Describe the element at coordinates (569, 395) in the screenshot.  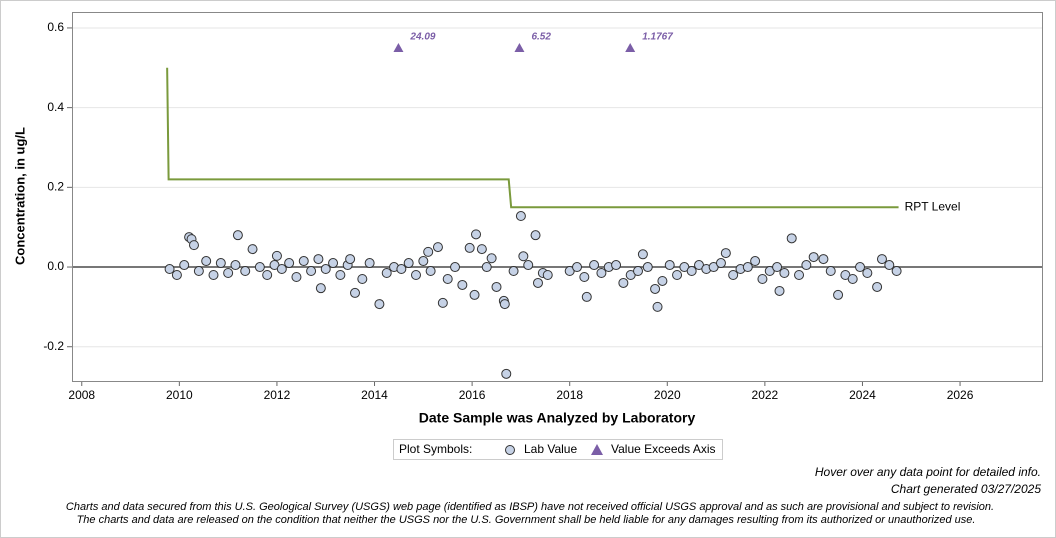
I see `x-tick-label: 2018` at that location.